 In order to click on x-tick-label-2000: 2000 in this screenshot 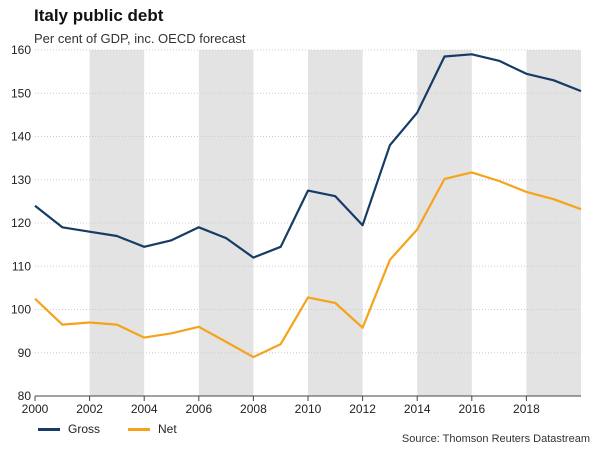, I will do `click(35, 409)`.